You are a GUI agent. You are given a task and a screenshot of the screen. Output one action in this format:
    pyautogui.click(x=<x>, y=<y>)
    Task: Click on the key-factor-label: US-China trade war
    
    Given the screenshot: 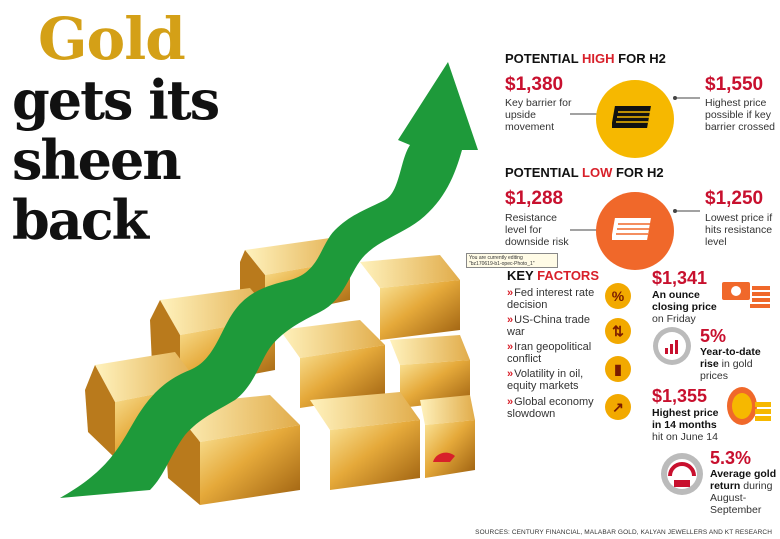 What is the action you would take?
    pyautogui.click(x=548, y=326)
    